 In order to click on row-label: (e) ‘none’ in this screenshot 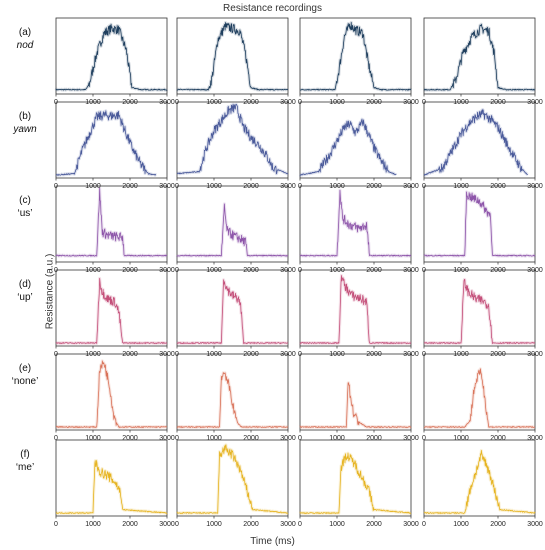, I will do `click(25, 375)`.